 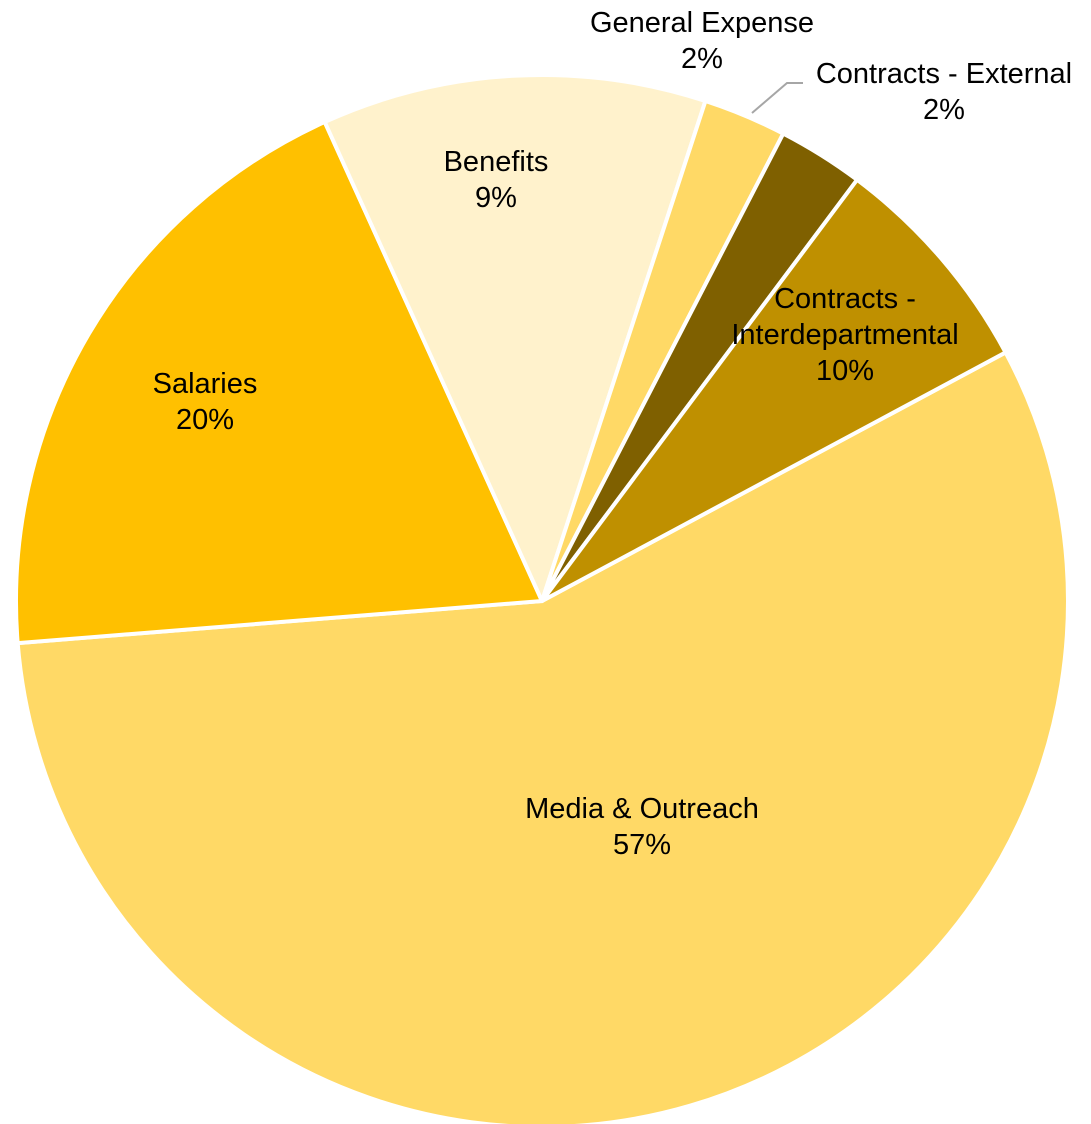 I want to click on slice-percent-label: 10%, so click(x=845, y=371).